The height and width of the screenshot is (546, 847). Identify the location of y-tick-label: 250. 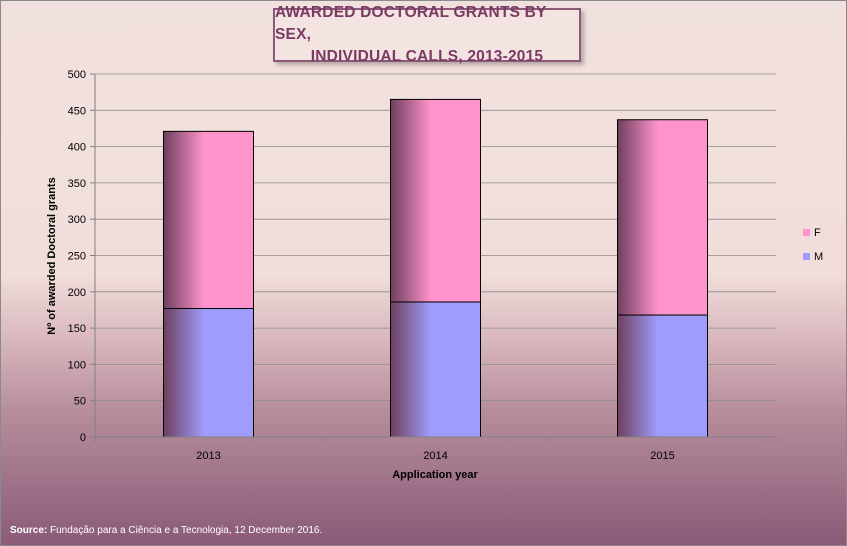
(77, 257).